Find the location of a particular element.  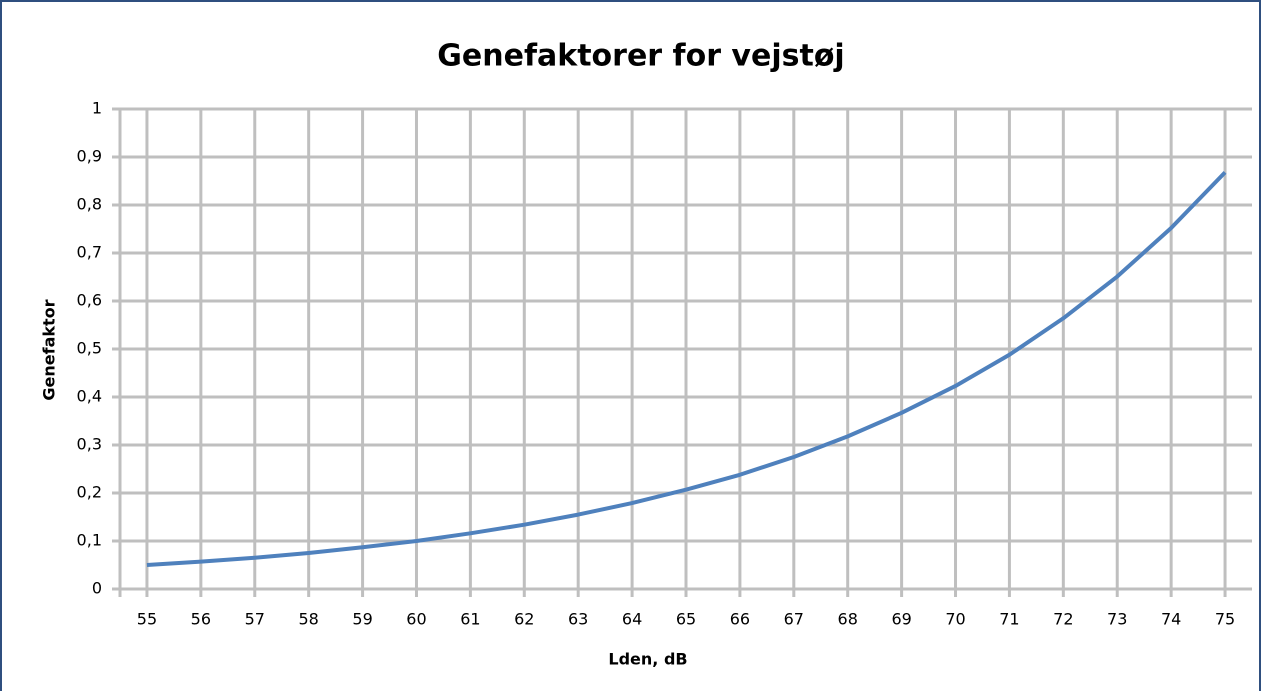

y-tick-label: 0,3 is located at coordinates (89, 444).